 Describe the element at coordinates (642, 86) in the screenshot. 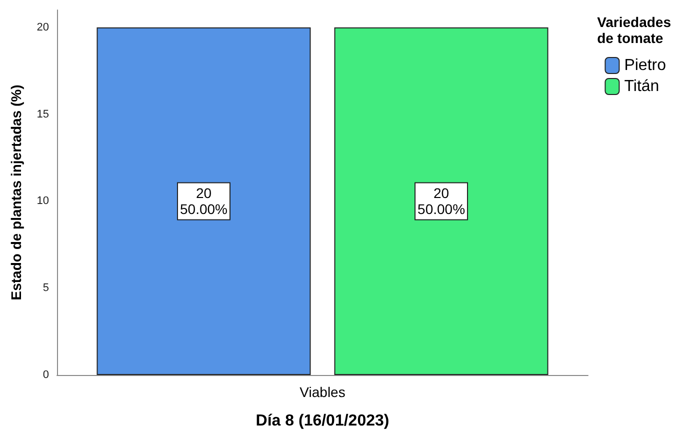

I see `legend-label: Titán` at that location.